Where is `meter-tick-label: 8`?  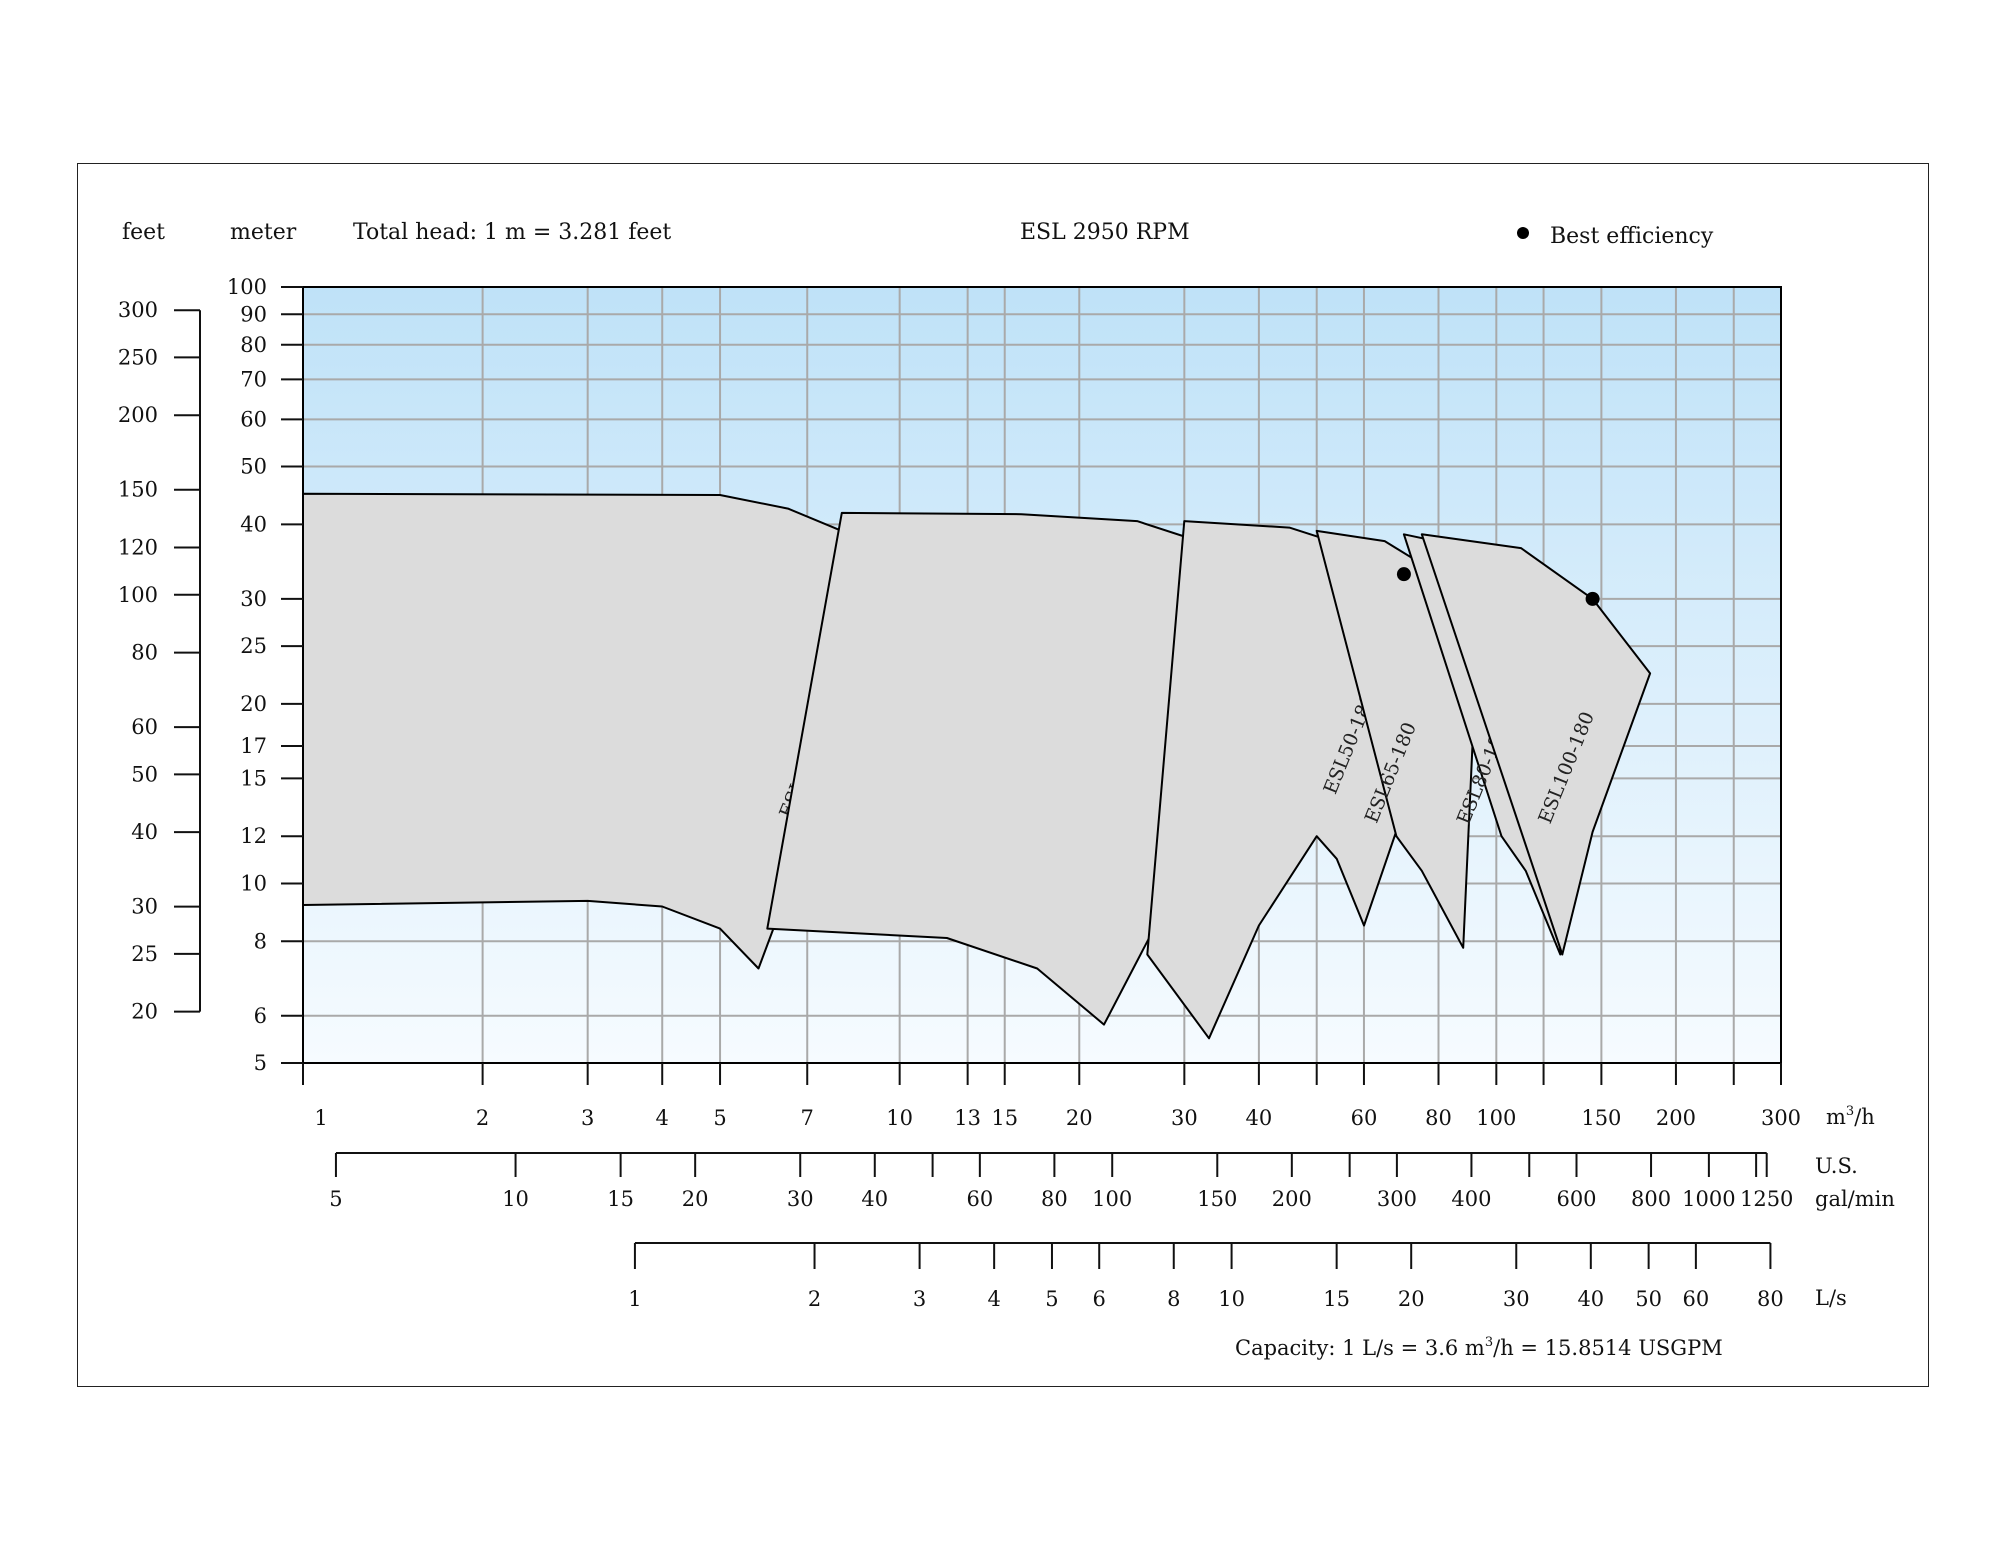 meter-tick-label: 8 is located at coordinates (260, 941).